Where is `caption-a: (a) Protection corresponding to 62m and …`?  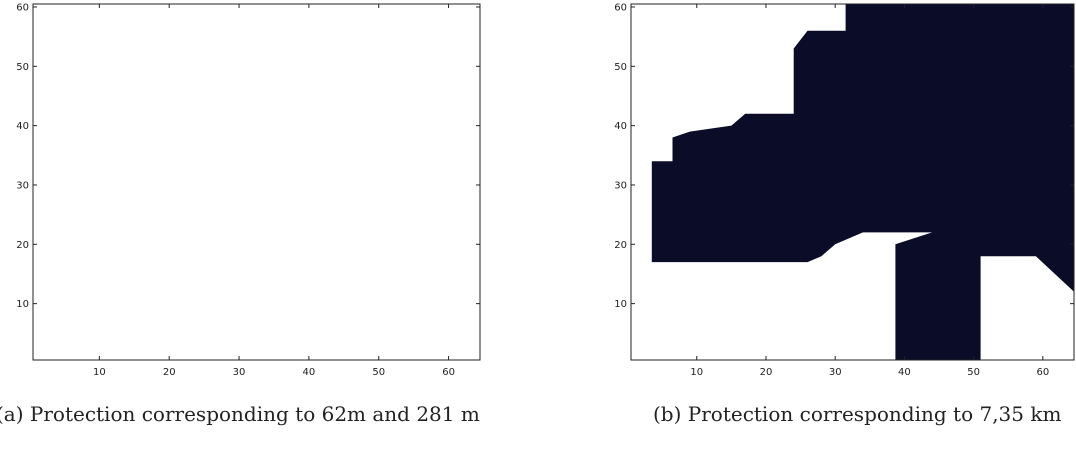
caption-a: (a) Protection corresponding to 62m and … is located at coordinates (240, 414).